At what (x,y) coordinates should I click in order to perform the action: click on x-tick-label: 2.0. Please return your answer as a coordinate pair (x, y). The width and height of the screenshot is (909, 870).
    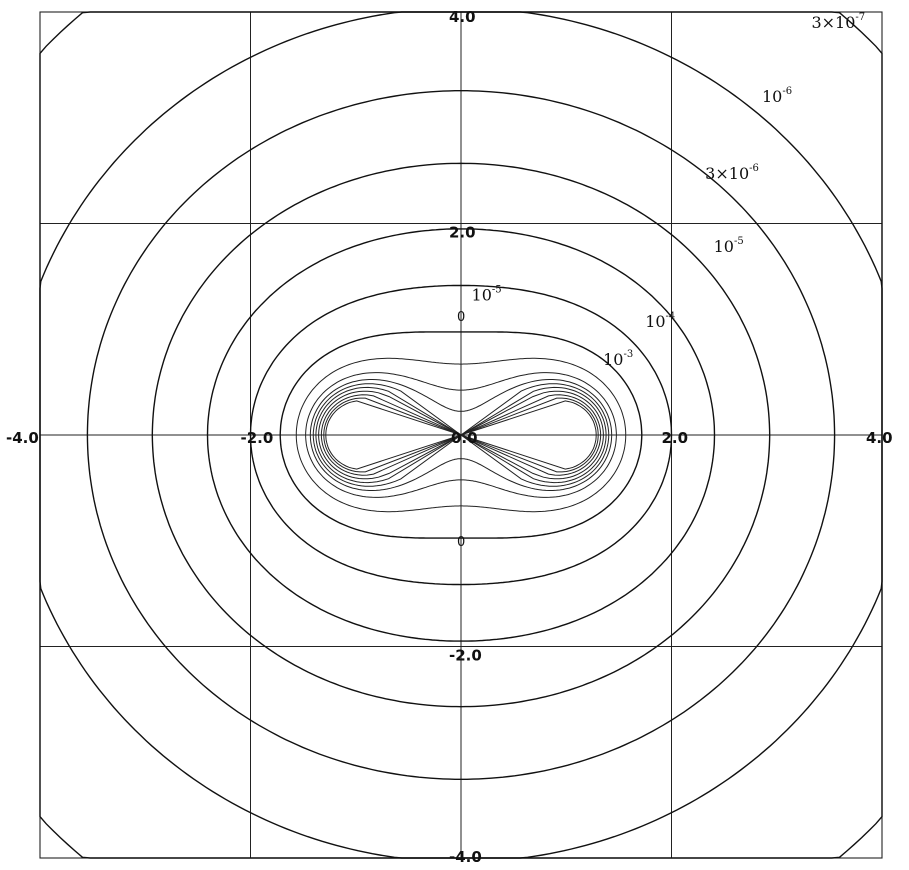
    Looking at the image, I should click on (675, 438).